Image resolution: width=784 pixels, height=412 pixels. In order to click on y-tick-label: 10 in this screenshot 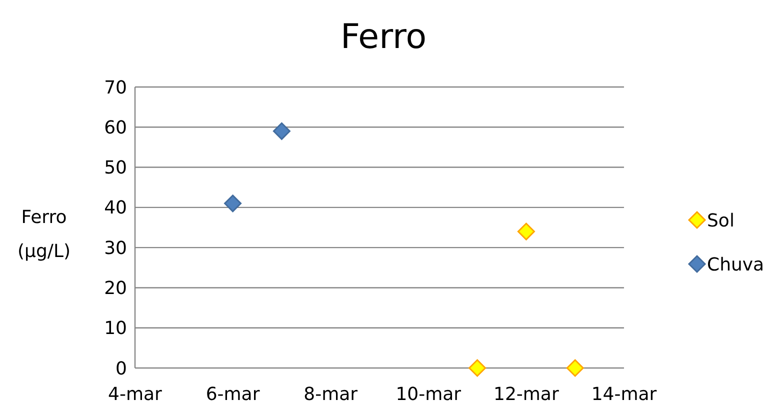, I will do `click(115, 329)`.